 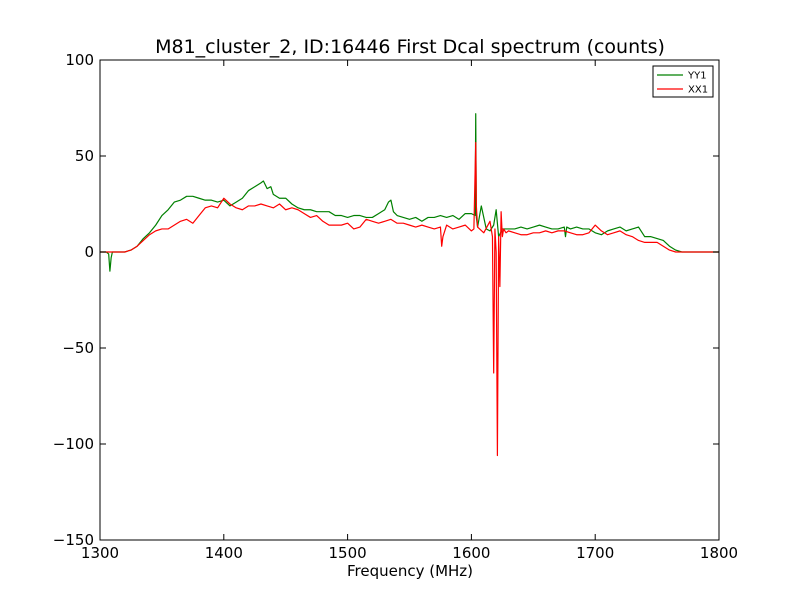 I want to click on y-tick-label: 100, so click(x=79, y=60).